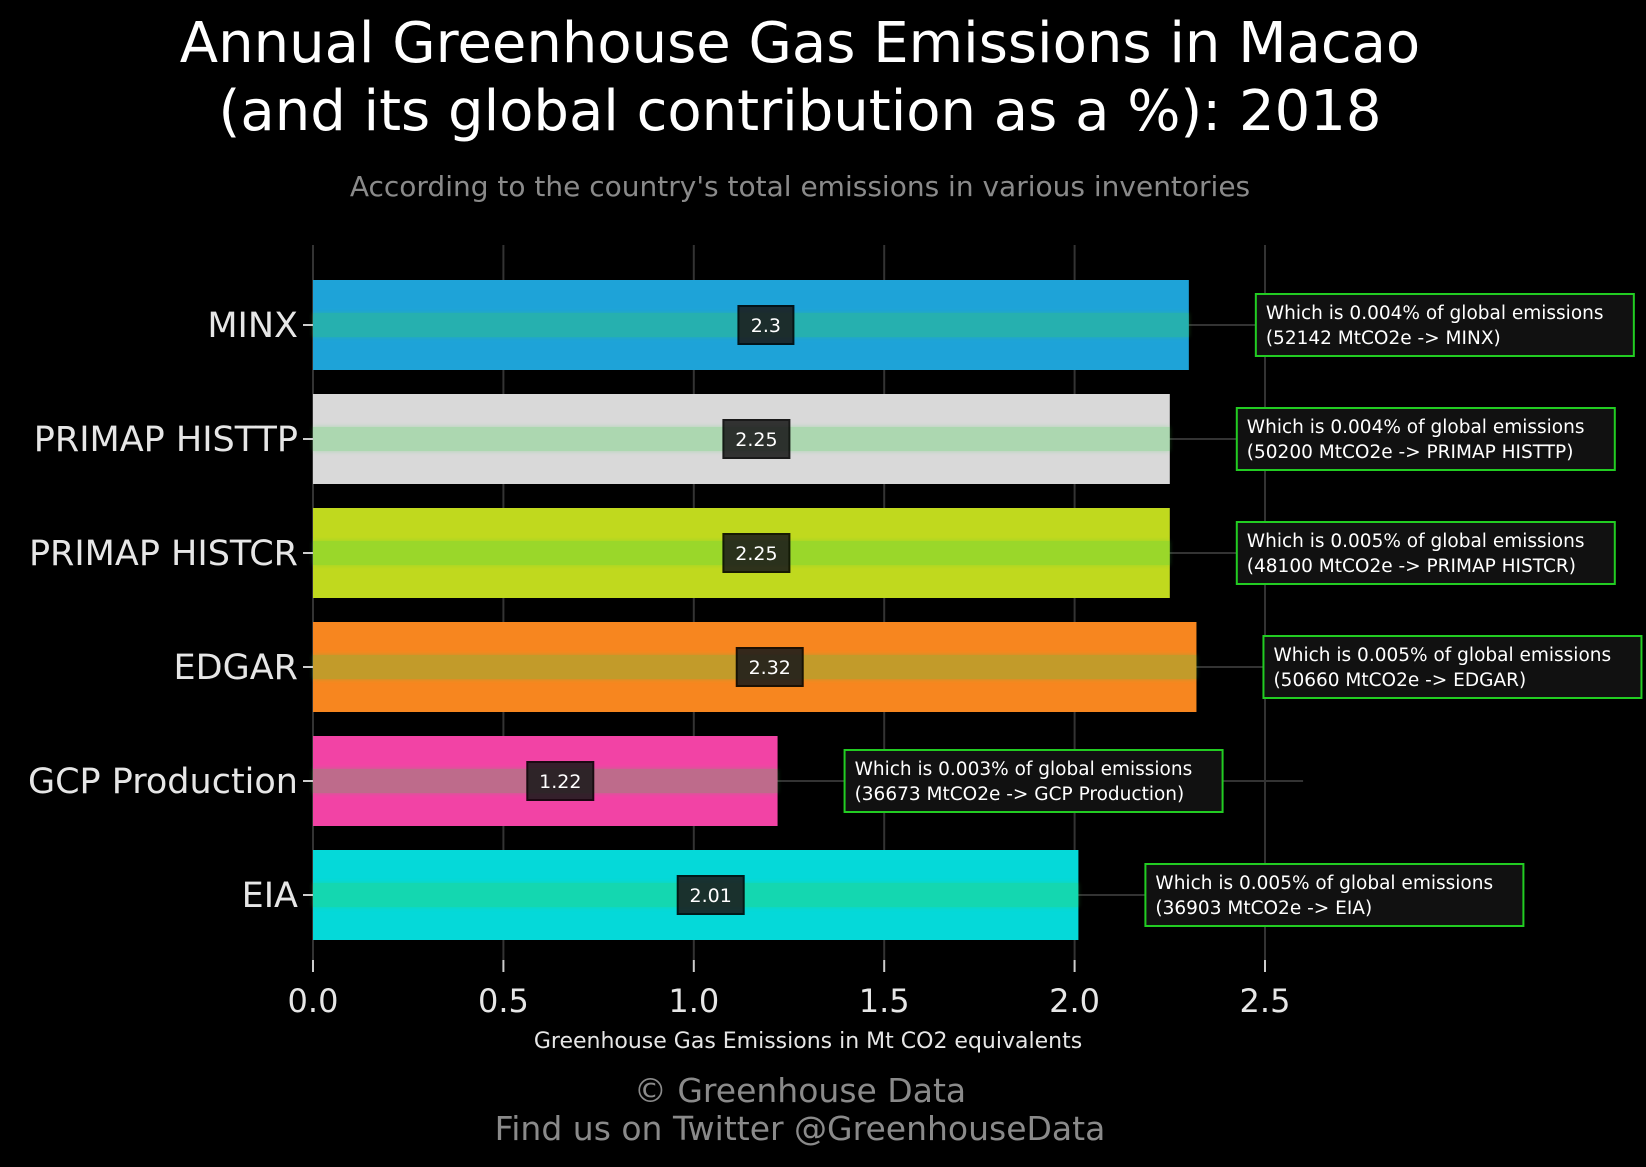 Image resolution: width=1646 pixels, height=1167 pixels. I want to click on category-label: EDGAR, so click(236, 668).